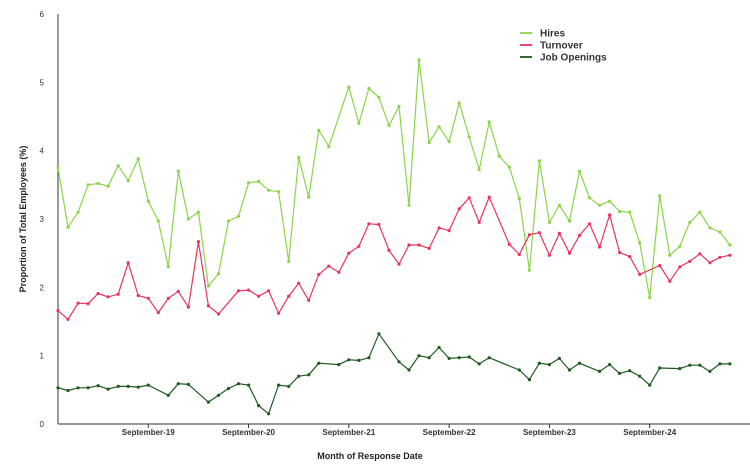 The width and height of the screenshot is (750, 474). I want to click on y-tick-label: 0, so click(42, 424).